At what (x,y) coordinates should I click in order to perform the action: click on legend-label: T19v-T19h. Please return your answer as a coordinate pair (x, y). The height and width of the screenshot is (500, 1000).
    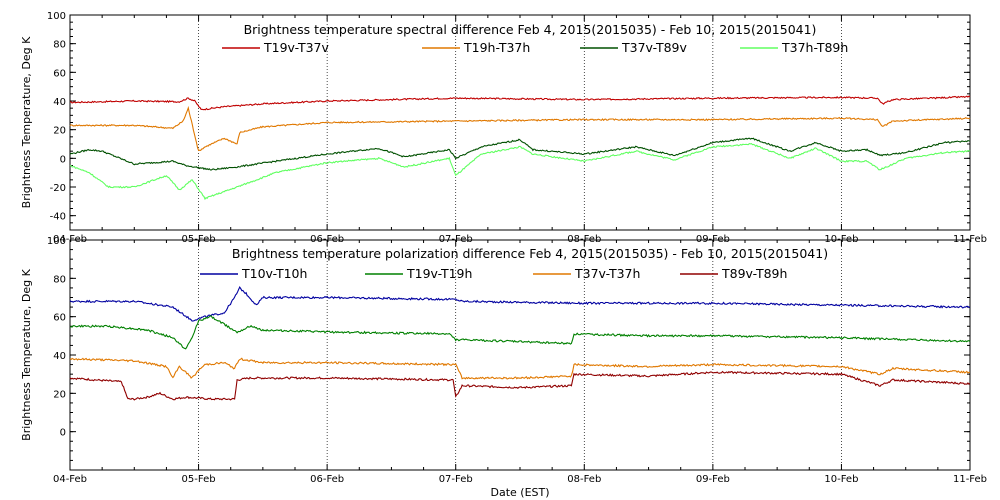
    Looking at the image, I should click on (439, 273).